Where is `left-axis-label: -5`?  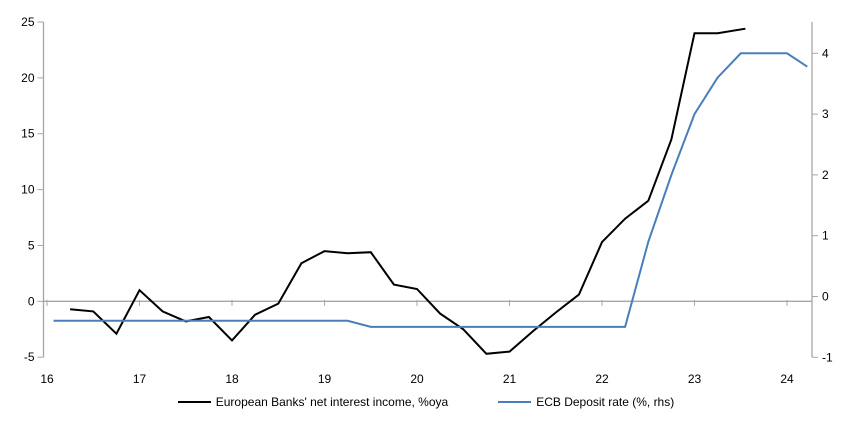 left-axis-label: -5 is located at coordinates (29, 357).